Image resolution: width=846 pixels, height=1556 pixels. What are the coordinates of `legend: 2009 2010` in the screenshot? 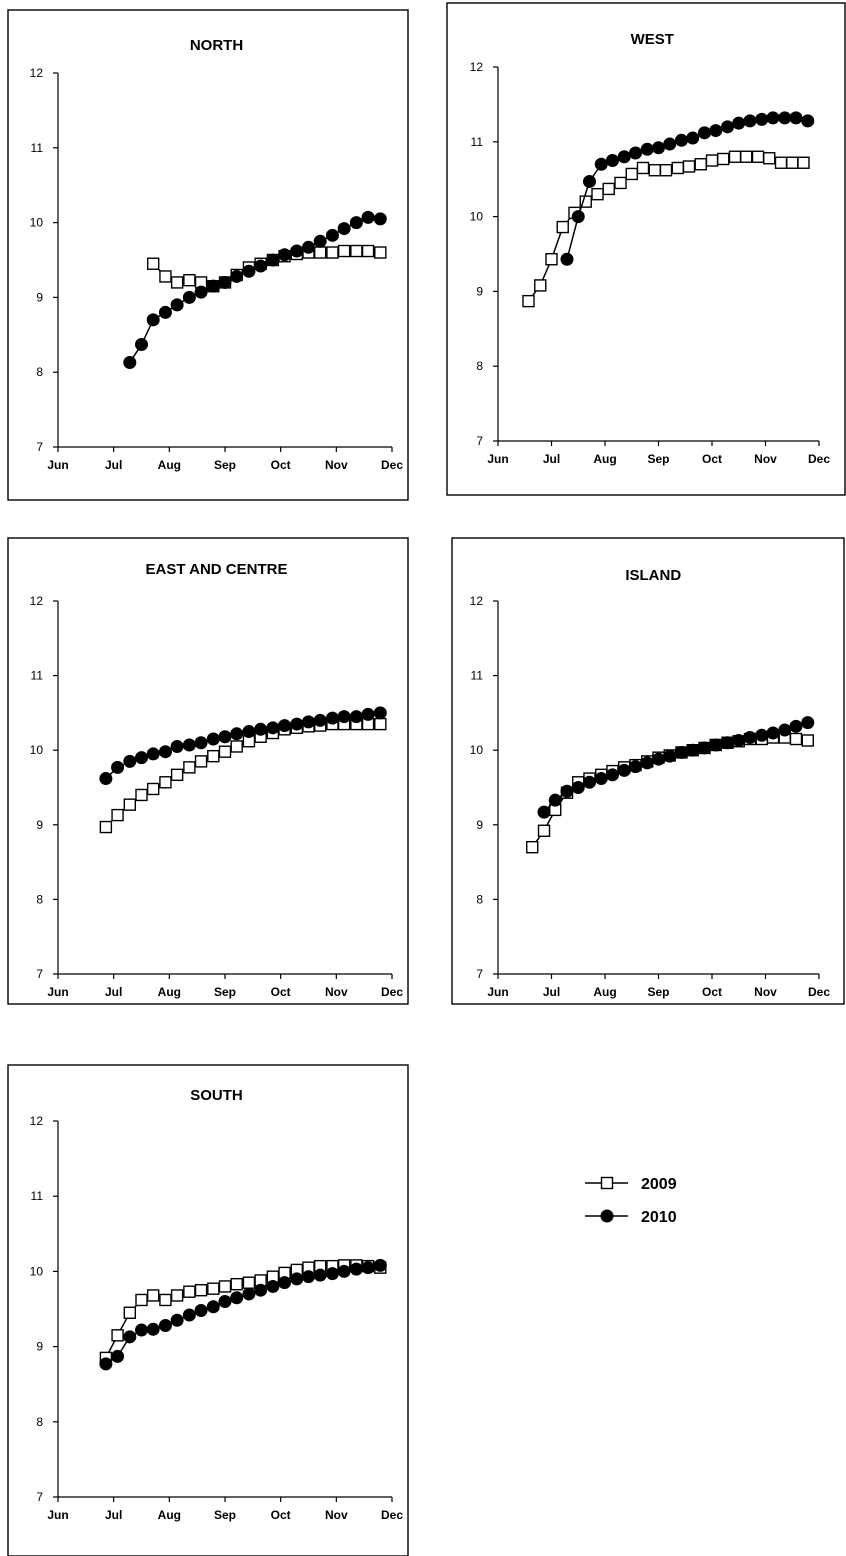 It's located at (631, 1201).